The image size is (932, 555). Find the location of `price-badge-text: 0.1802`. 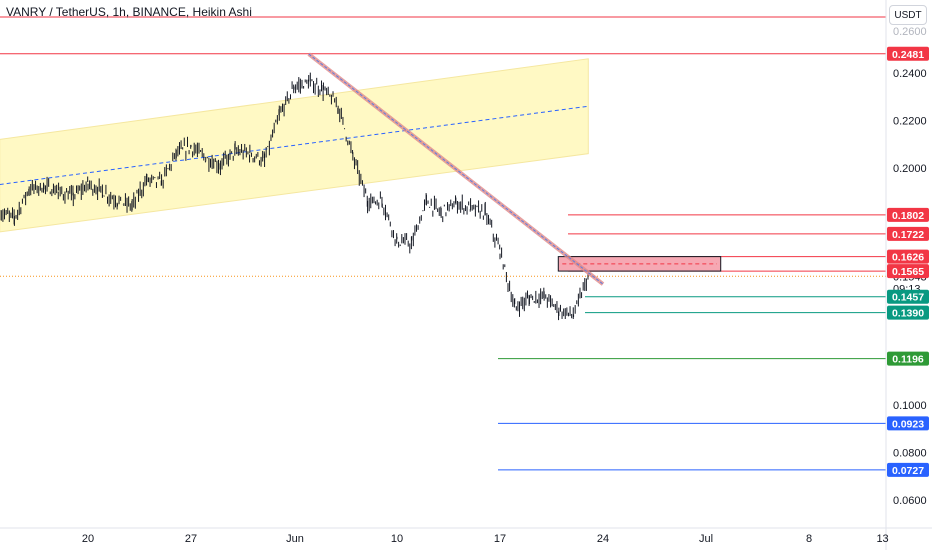

price-badge-text: 0.1802 is located at coordinates (908, 216).